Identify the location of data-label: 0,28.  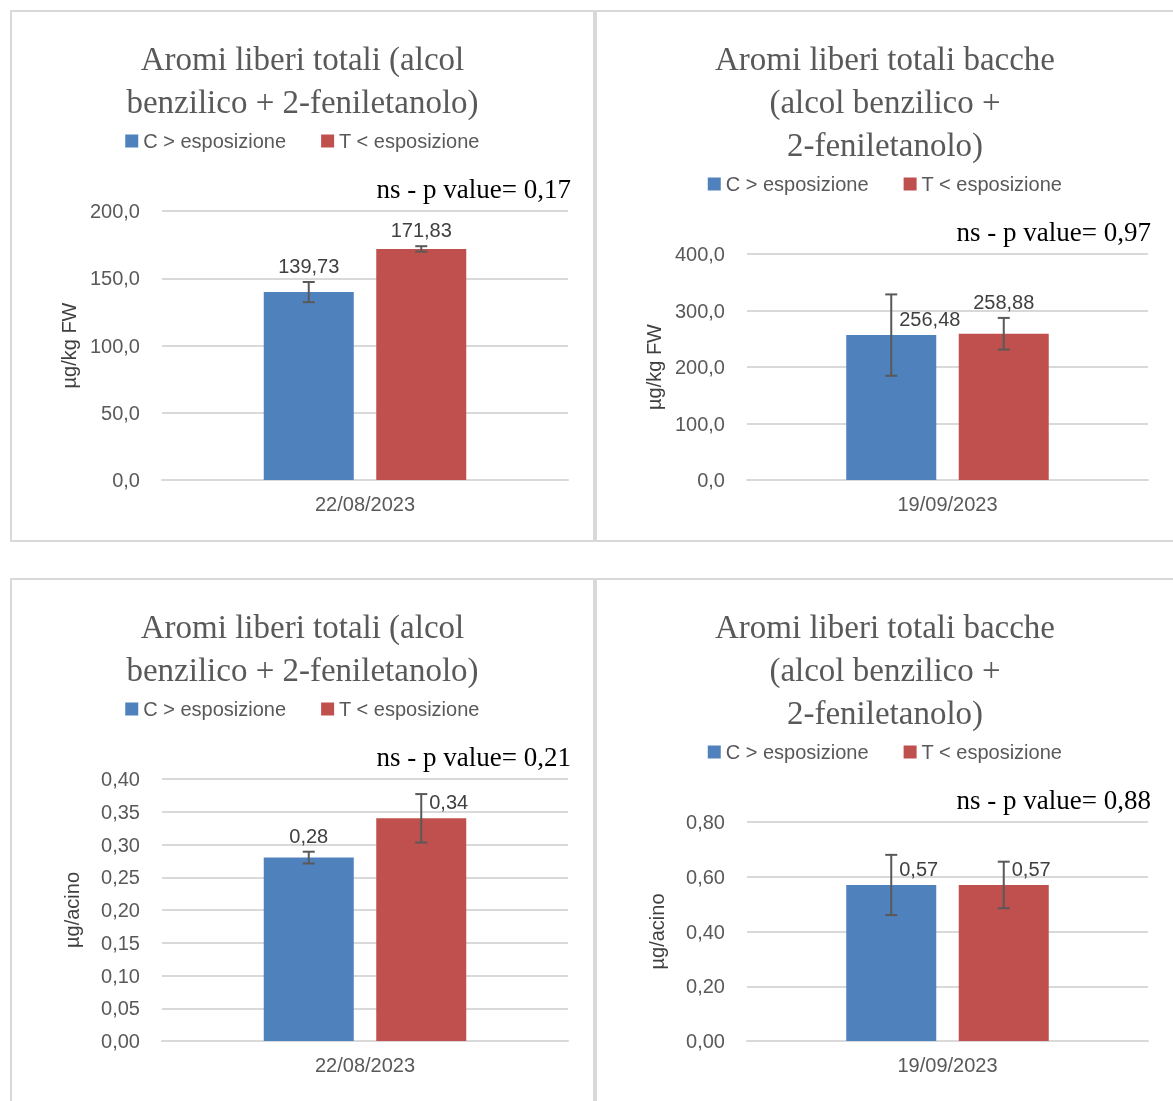
(309, 835).